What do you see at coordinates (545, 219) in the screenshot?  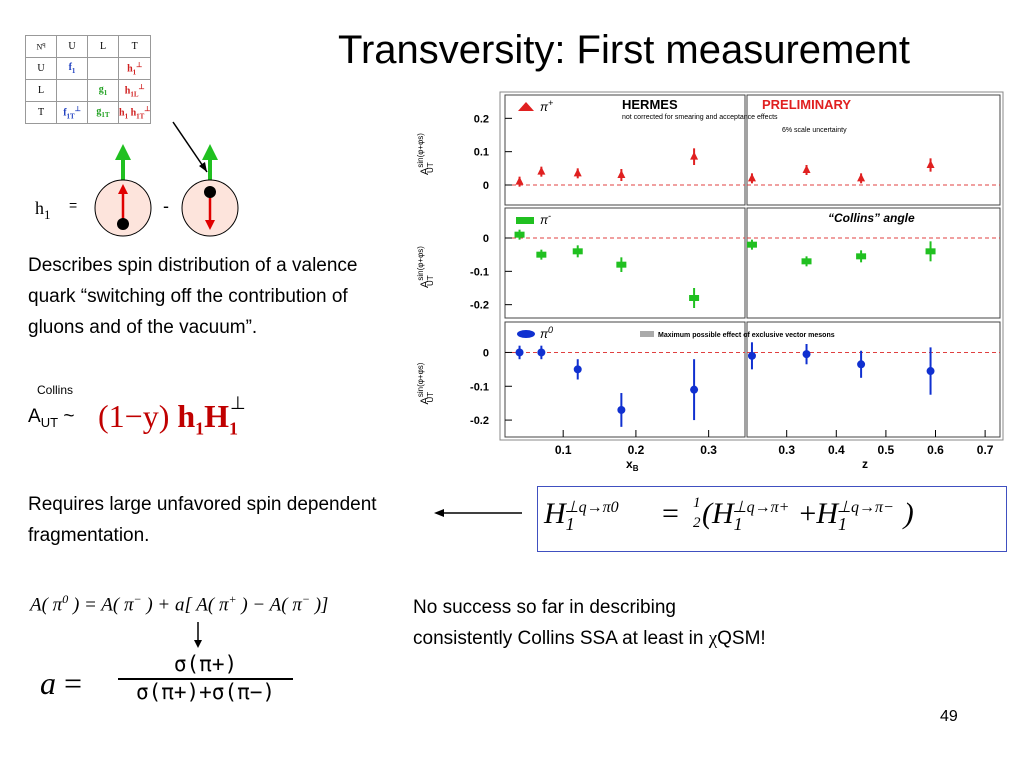 I see `legend-label: π-` at bounding box center [545, 219].